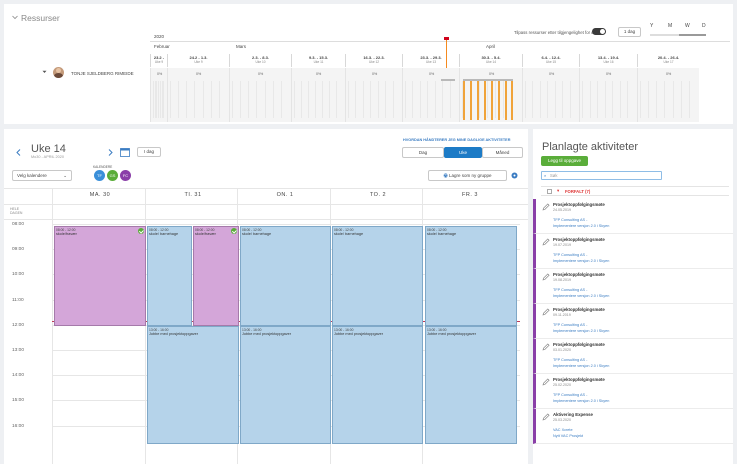 The height and width of the screenshot is (464, 737). I want to click on capacity-toggle, so click(599, 31).